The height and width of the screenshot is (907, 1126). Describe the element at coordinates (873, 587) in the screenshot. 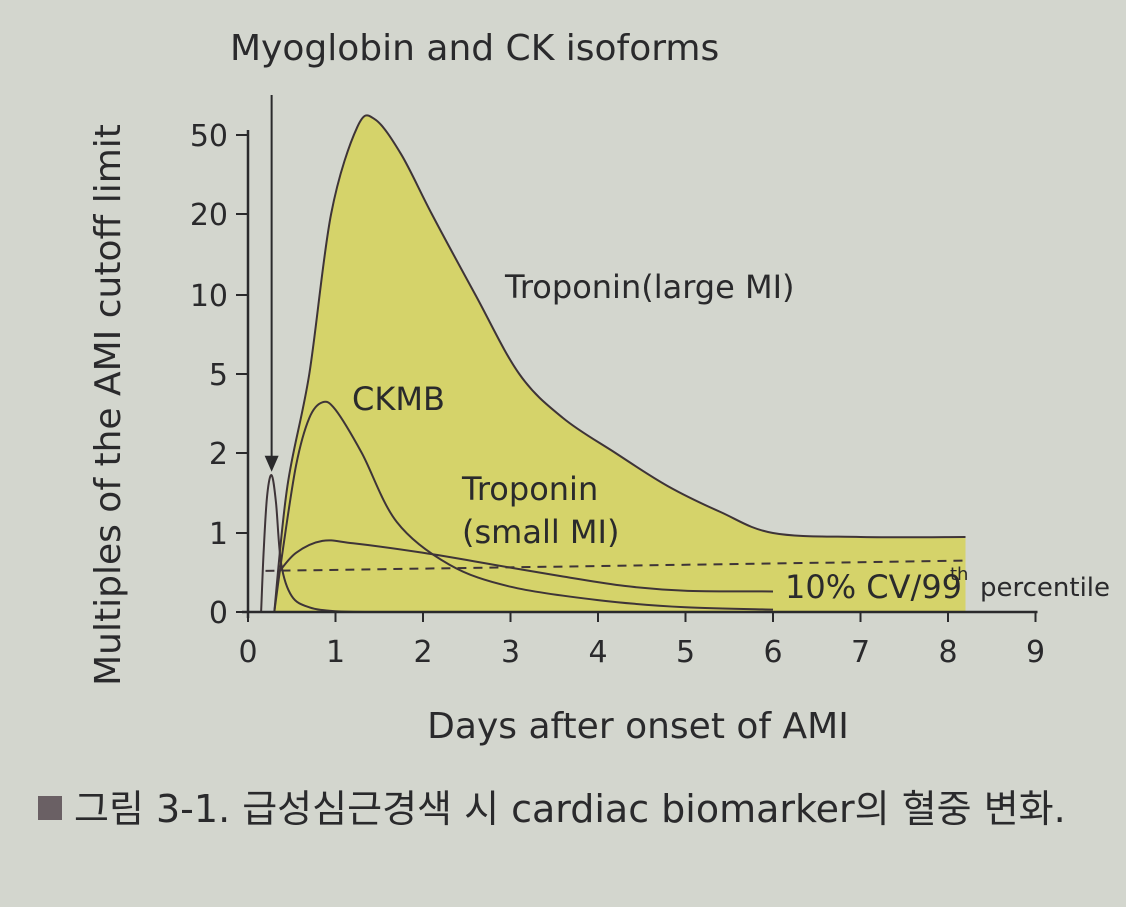

I see `annotation-10-cv-99: 10% CV/99` at that location.